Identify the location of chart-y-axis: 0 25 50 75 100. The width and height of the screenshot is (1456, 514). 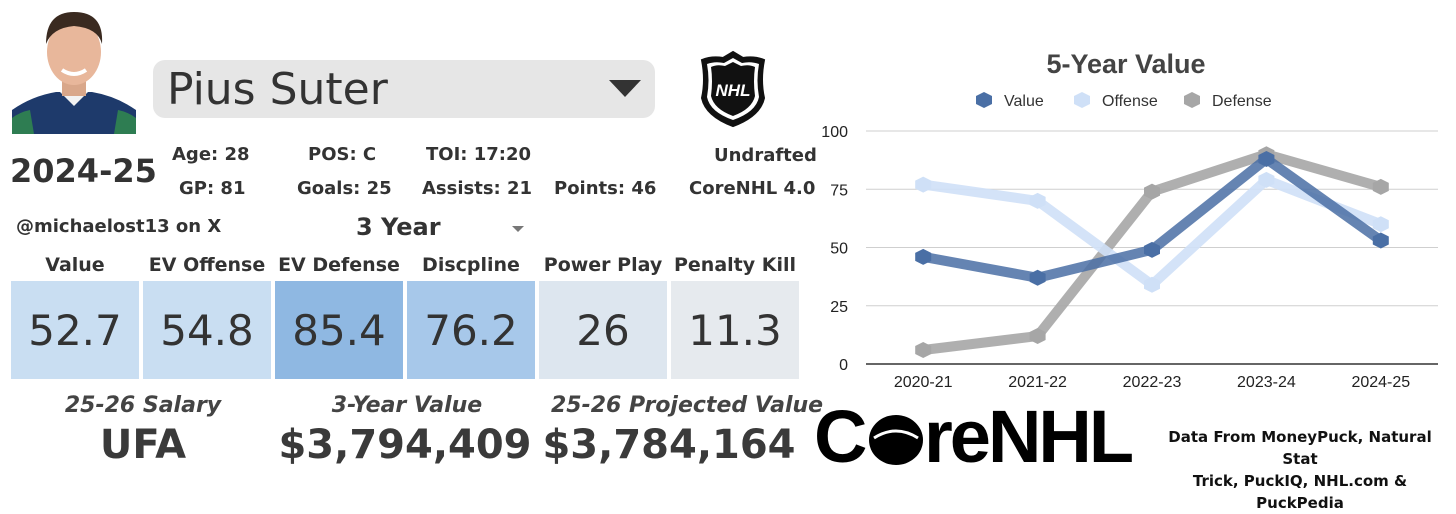
(834, 249).